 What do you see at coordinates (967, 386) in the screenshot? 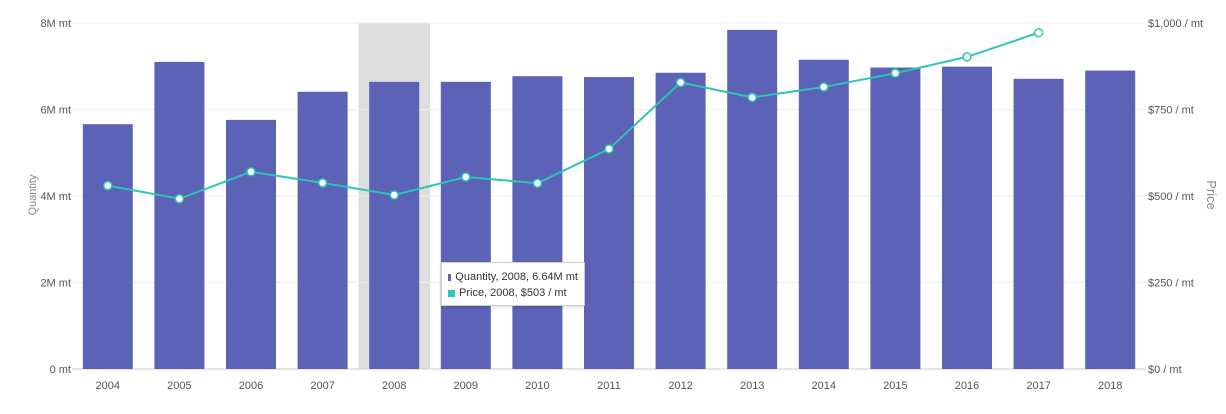
I see `x-tick-label: 2016` at bounding box center [967, 386].